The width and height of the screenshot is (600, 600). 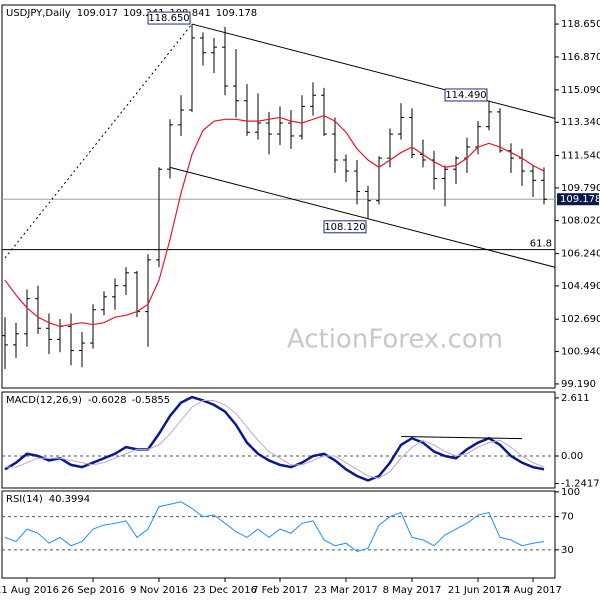 I want to click on panel-value: -0.6028, so click(x=107, y=400).